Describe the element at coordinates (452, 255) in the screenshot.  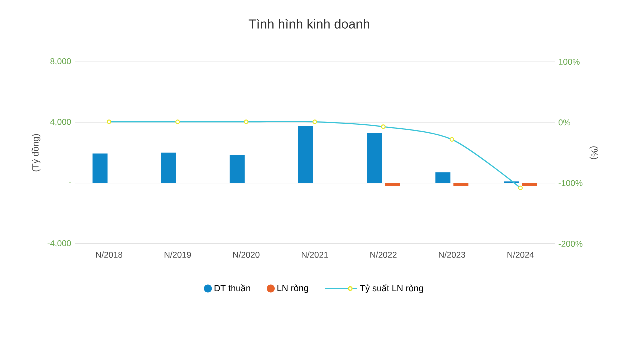
I see `x-tick-label: N/2023` at that location.